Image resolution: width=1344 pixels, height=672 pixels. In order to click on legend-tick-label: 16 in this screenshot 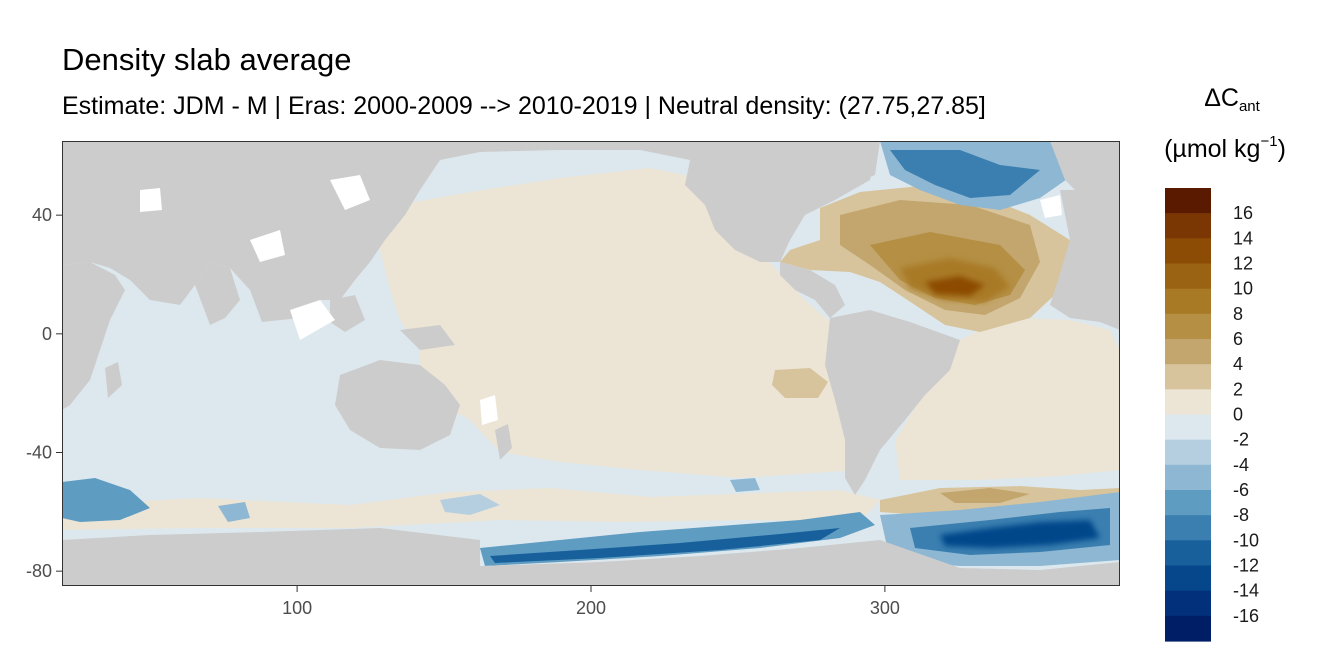, I will do `click(1243, 213)`.